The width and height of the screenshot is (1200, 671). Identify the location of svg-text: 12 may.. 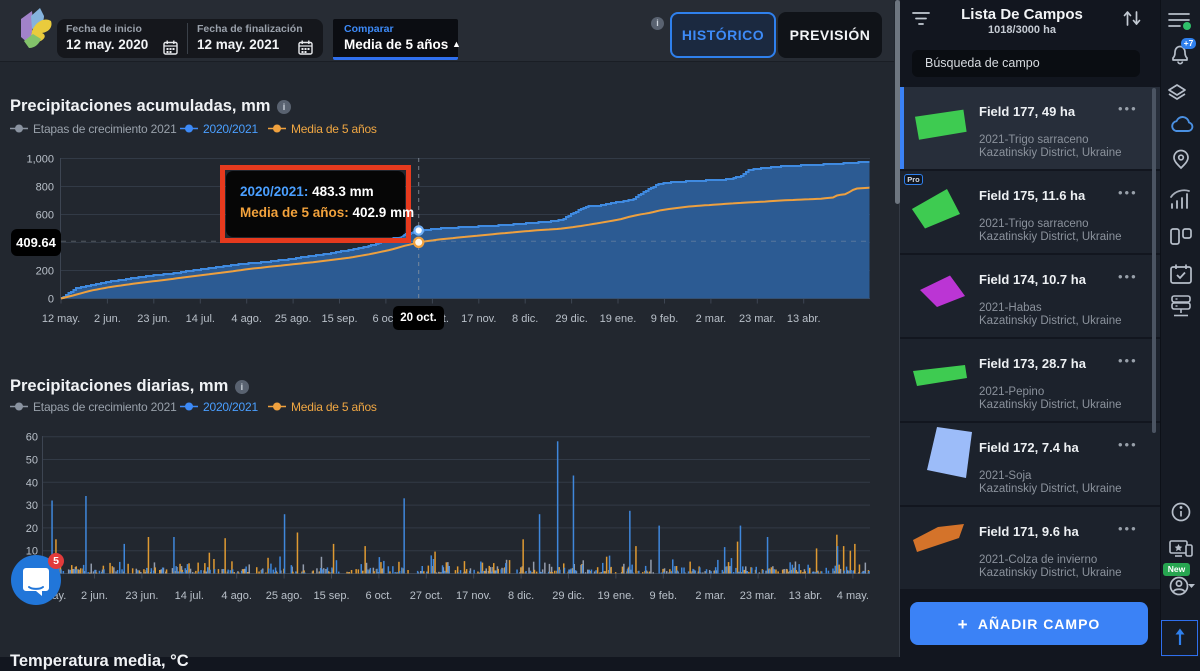
(61, 319).